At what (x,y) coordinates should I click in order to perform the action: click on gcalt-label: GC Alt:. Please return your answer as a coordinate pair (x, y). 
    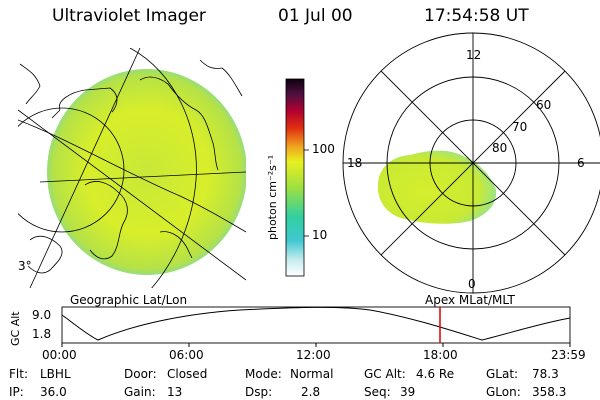
    Looking at the image, I should click on (385, 374).